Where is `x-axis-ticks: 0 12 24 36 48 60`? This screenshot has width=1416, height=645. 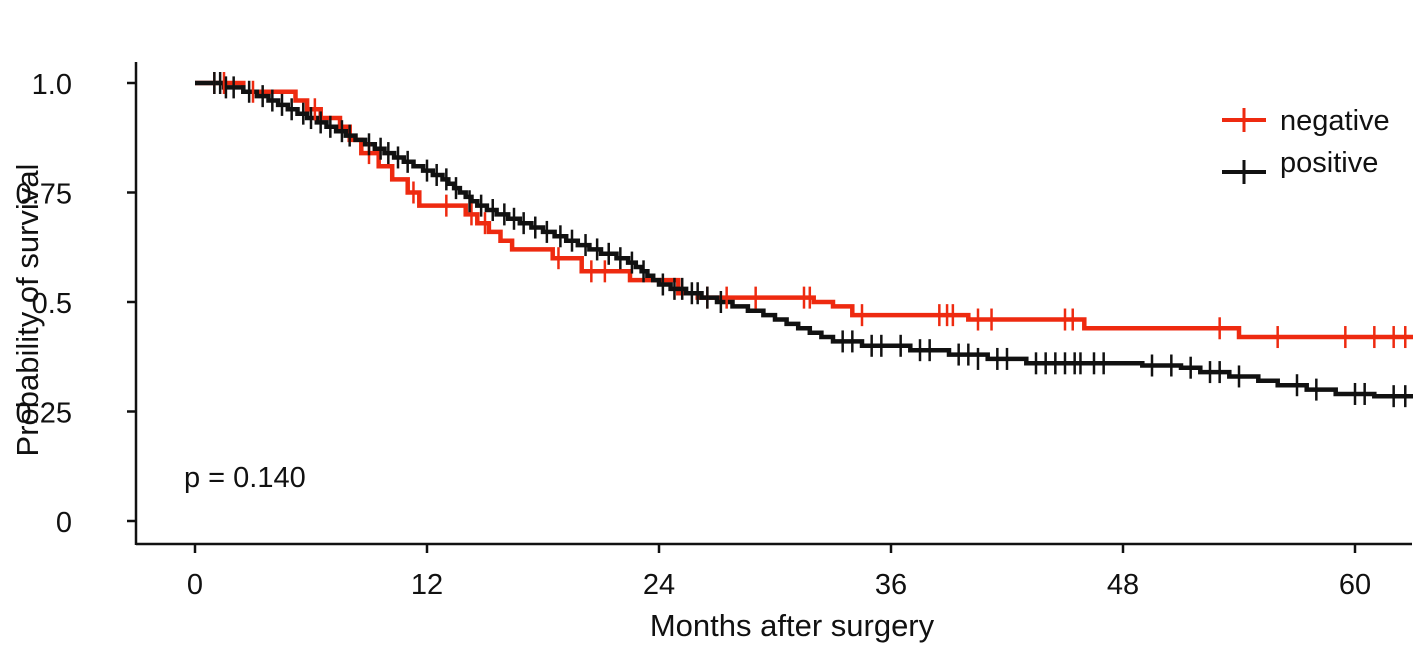 x-axis-ticks: 0 12 24 36 48 60 is located at coordinates (779, 572).